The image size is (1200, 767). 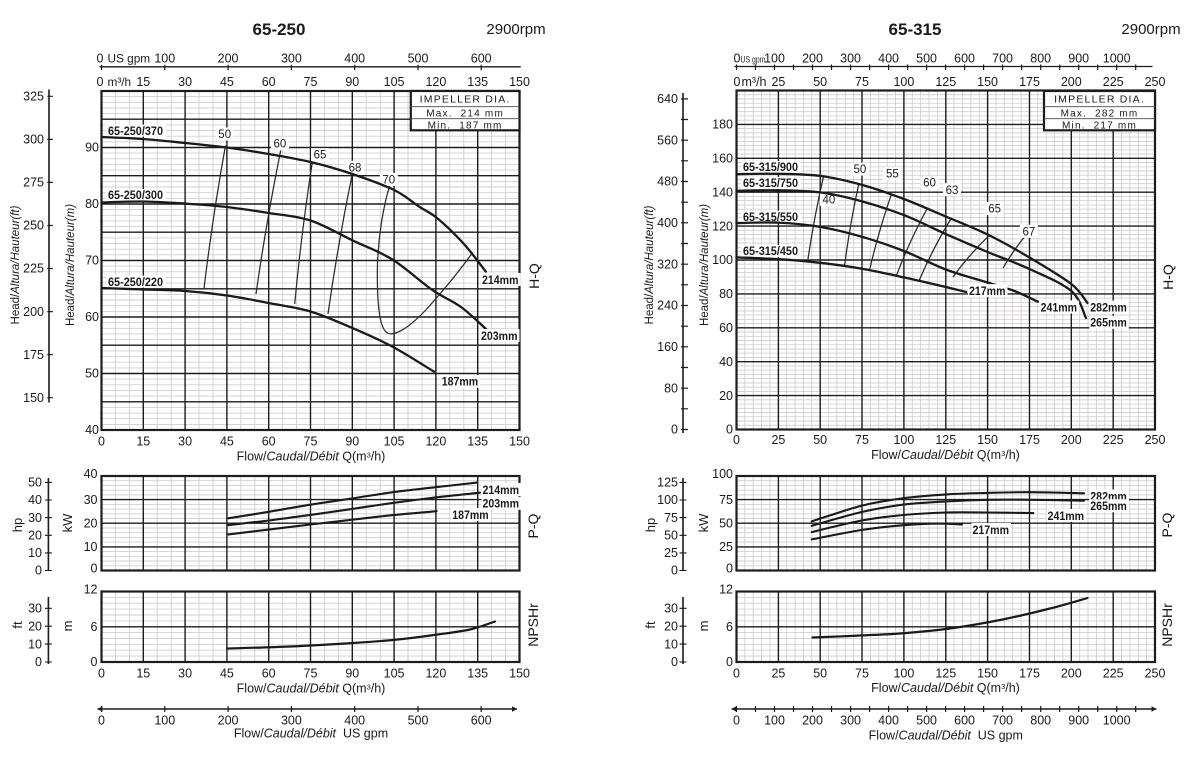 I want to click on svg-text: Max. 282 mm, so click(x=1100, y=113).